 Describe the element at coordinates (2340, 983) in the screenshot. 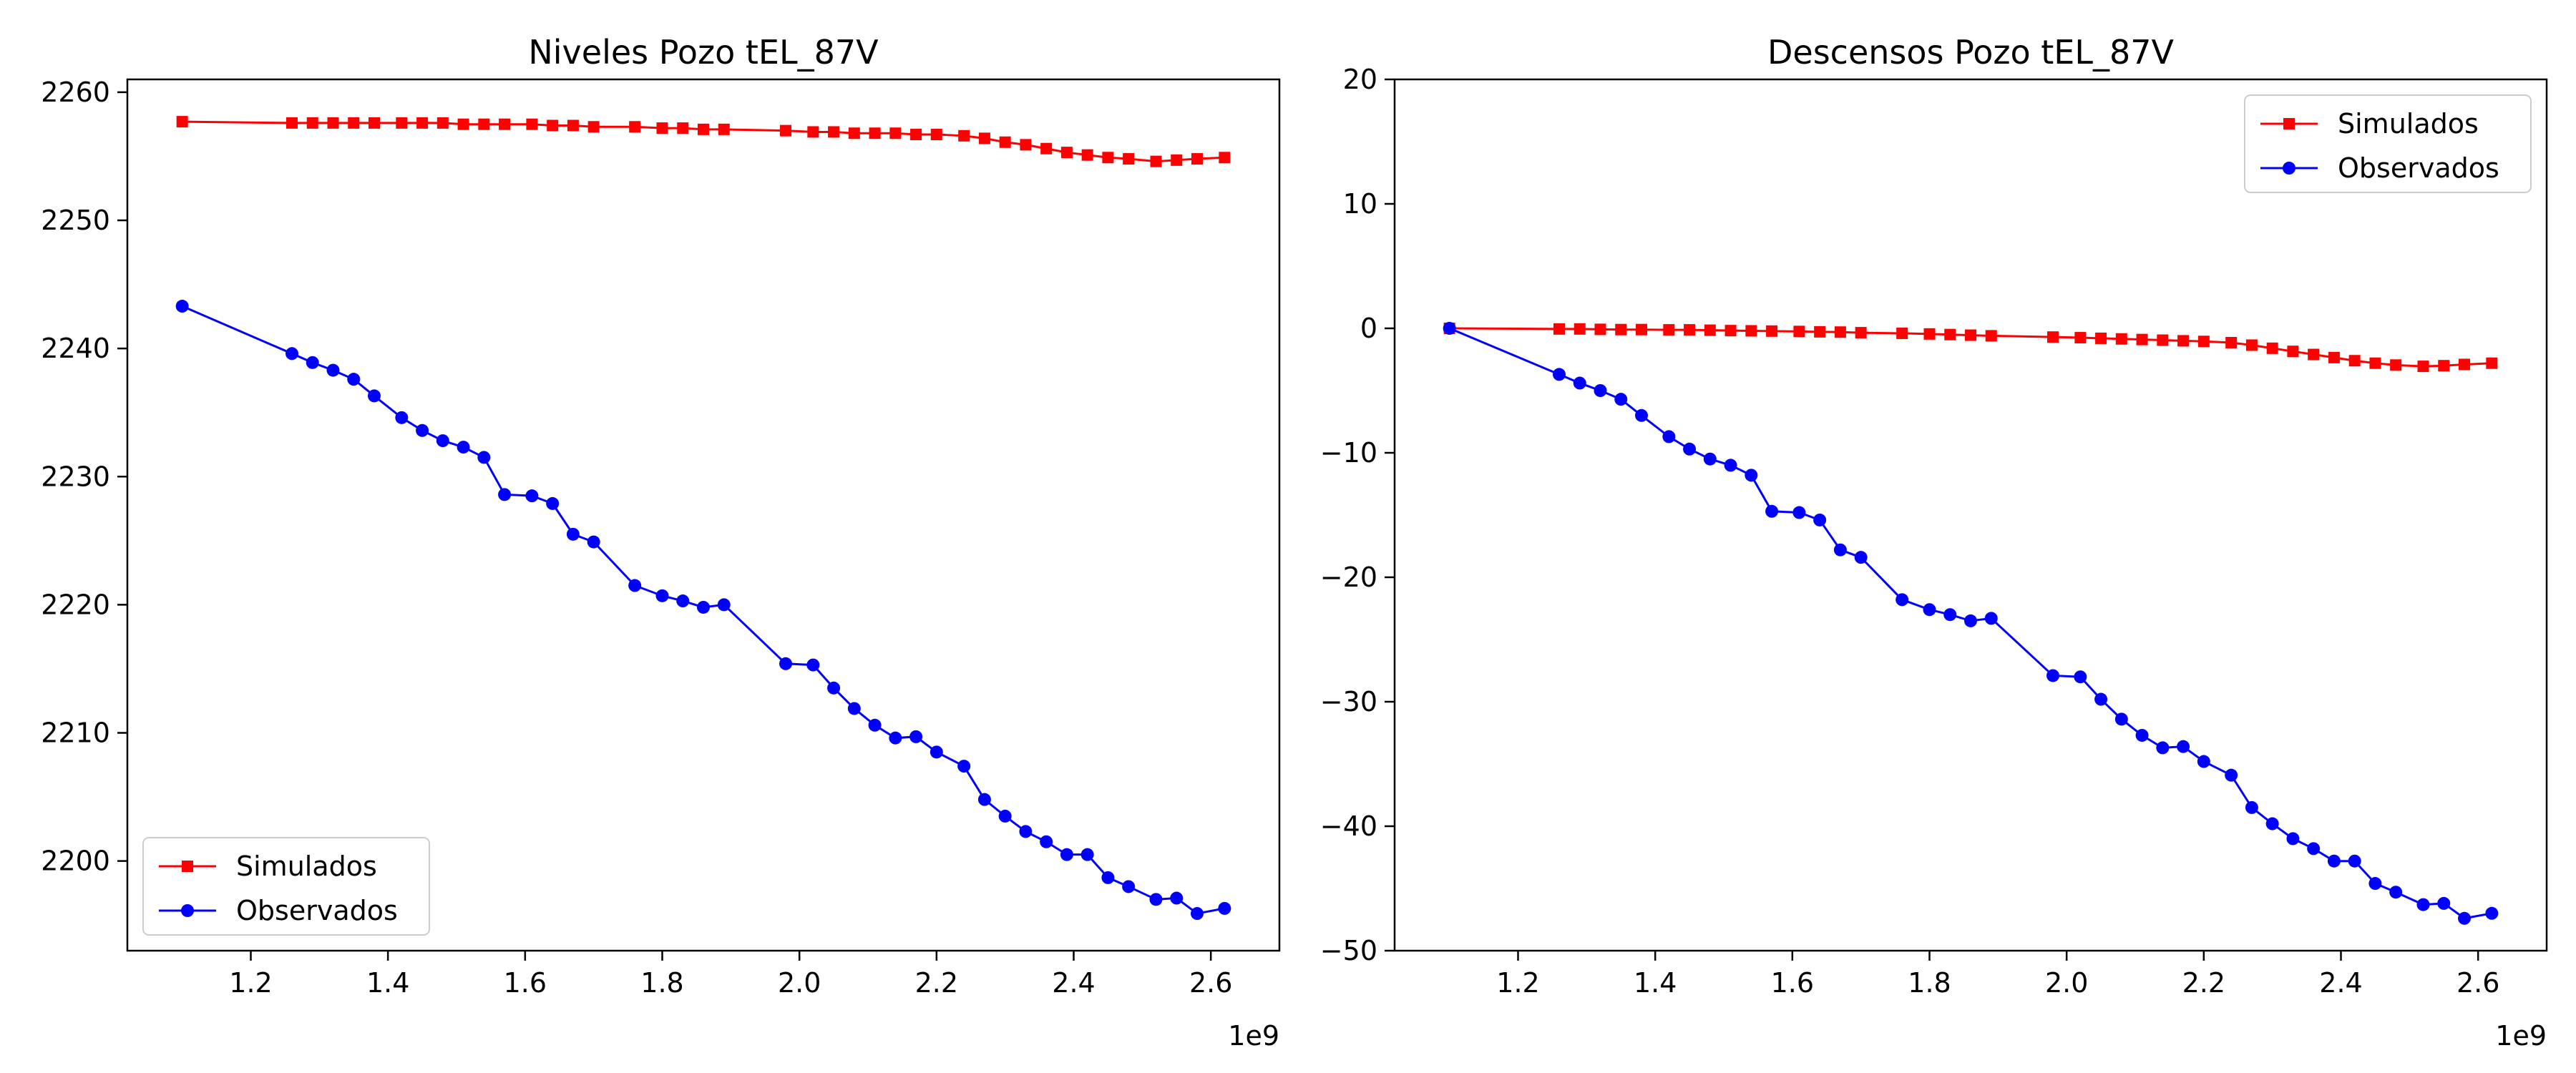

I see `x-tick-label: 2.4` at that location.